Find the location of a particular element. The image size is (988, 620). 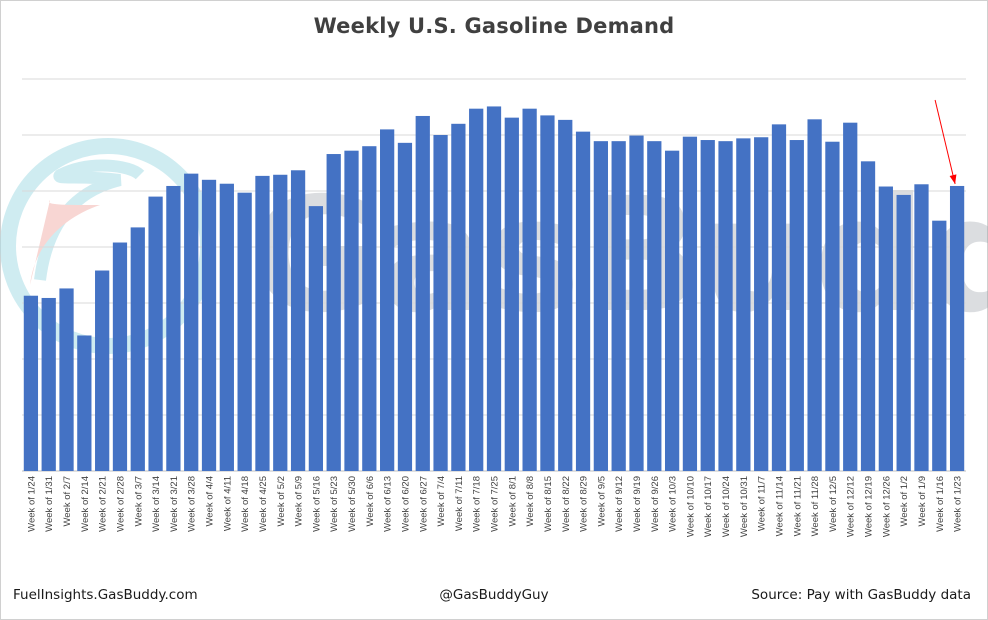

x-tick-label: Week of 1/2 is located at coordinates (904, 501).